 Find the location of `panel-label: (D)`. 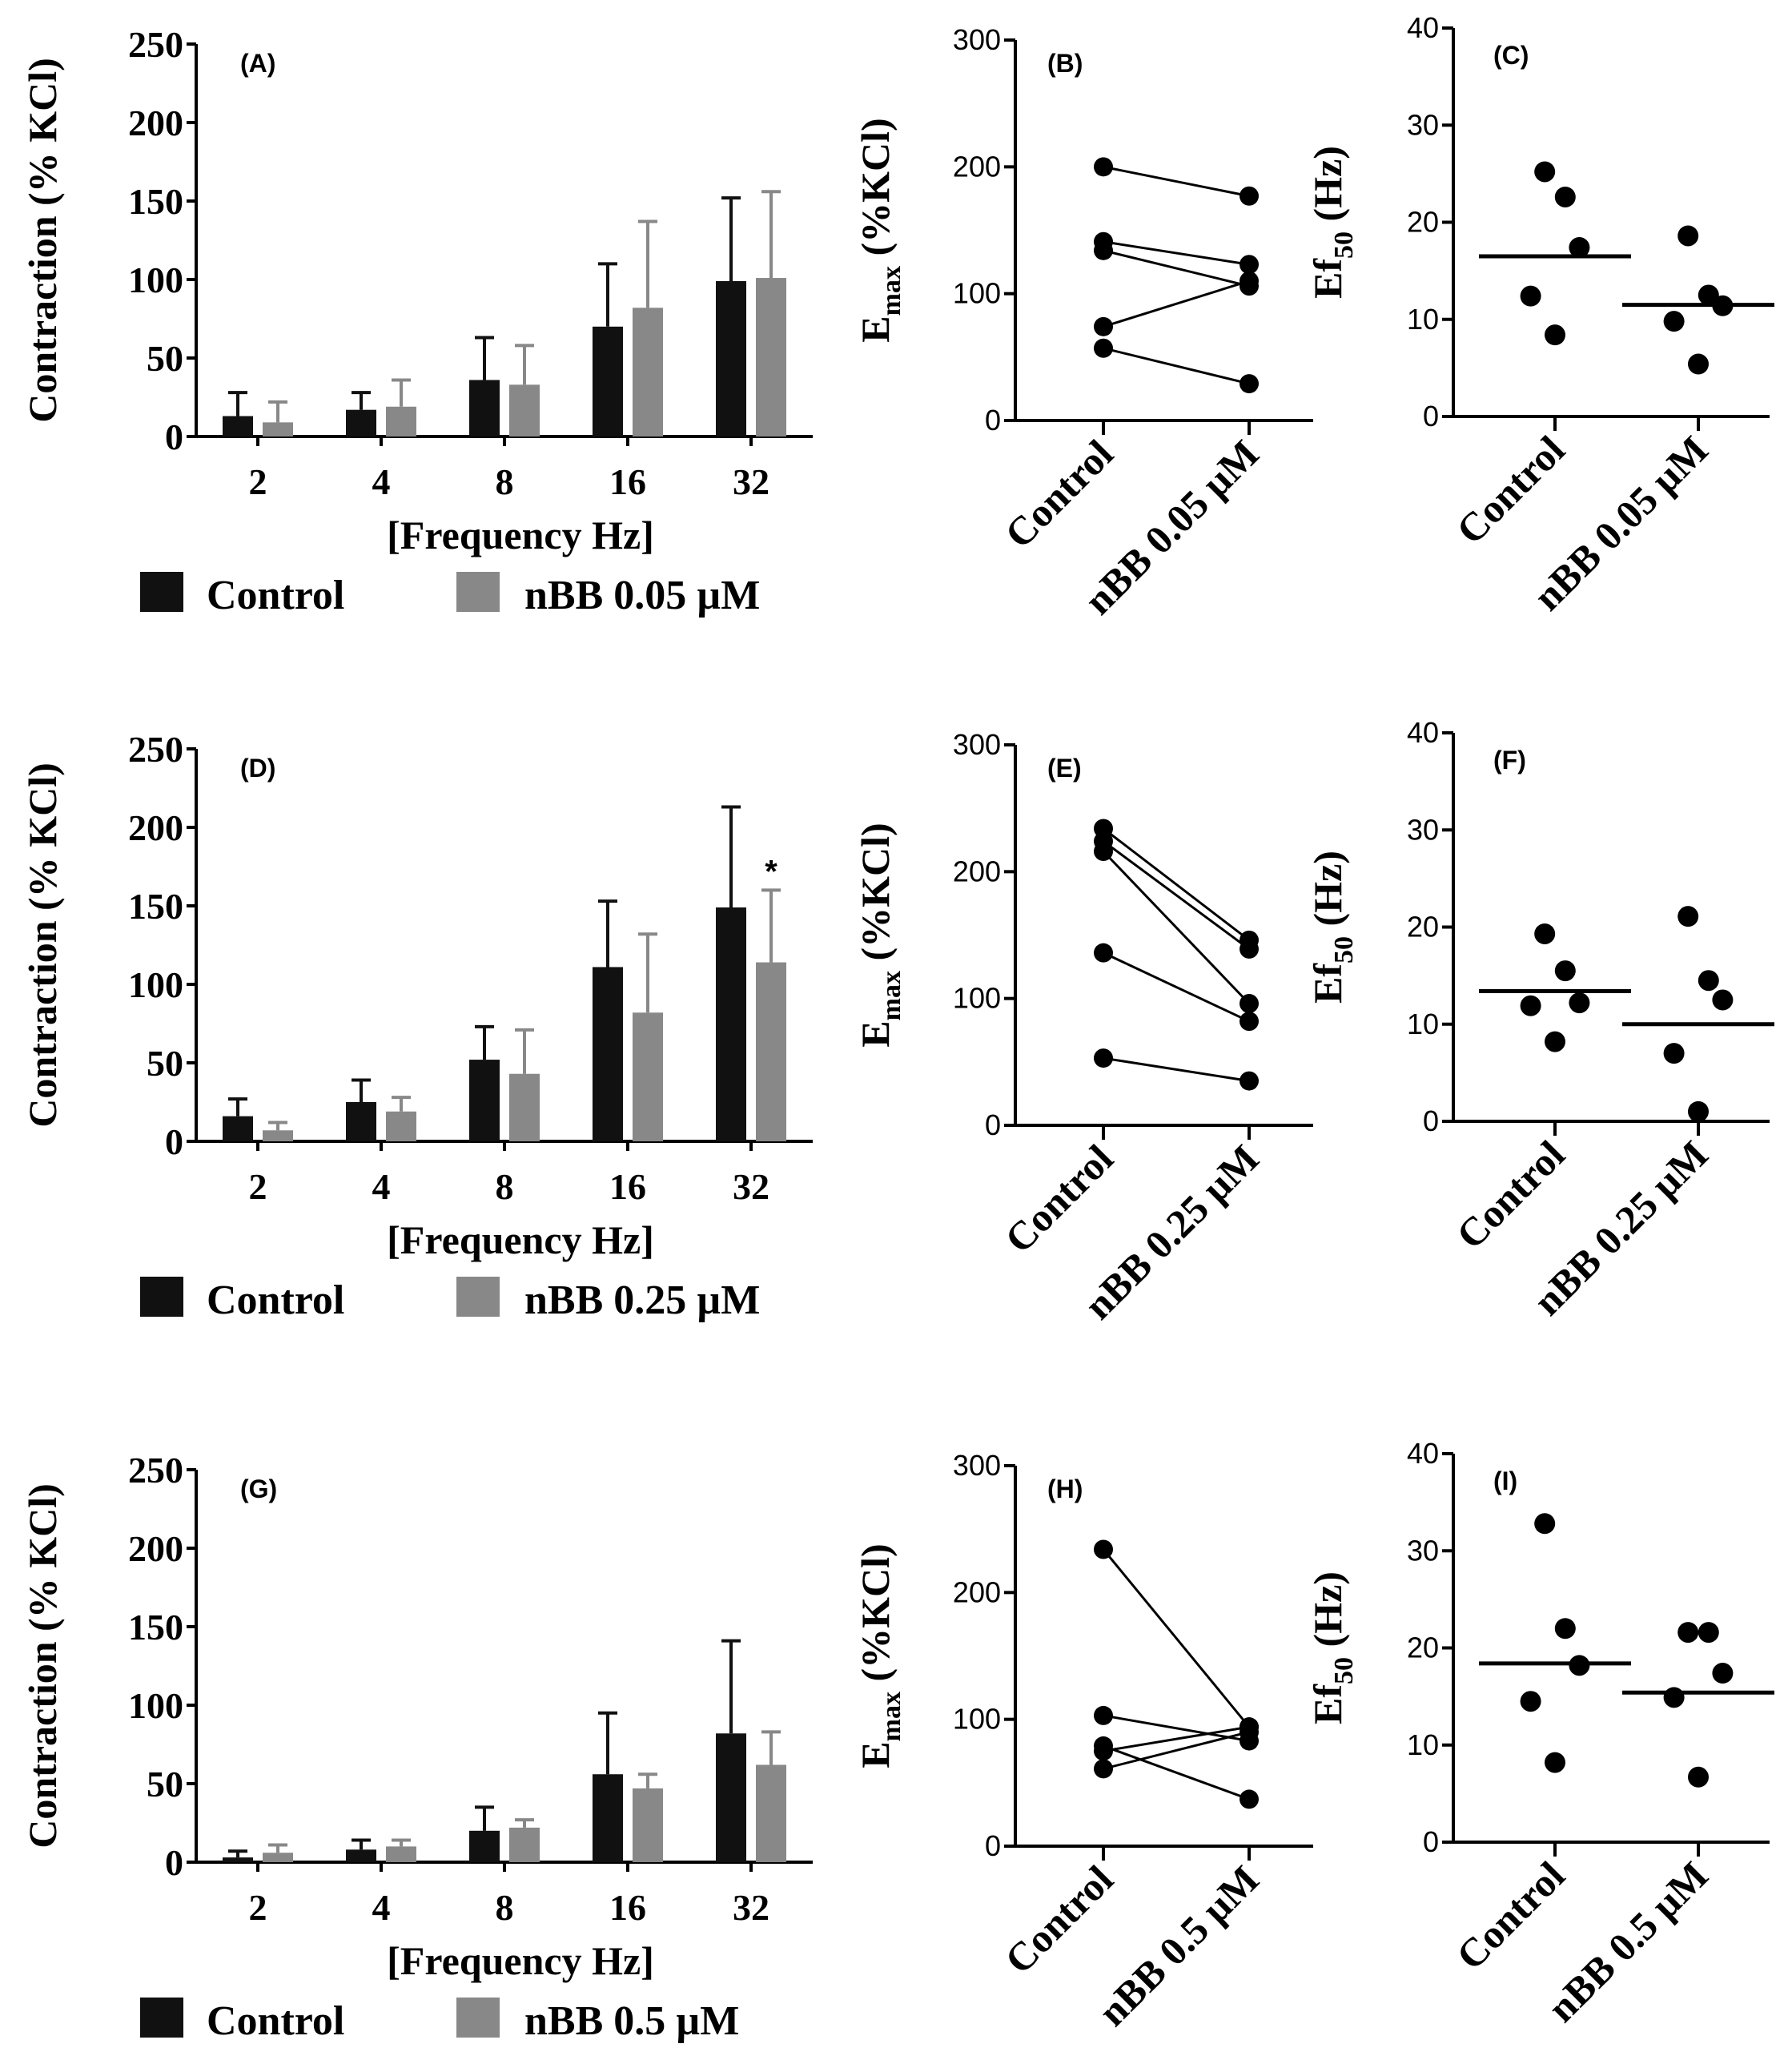

panel-label: (D) is located at coordinates (258, 768).